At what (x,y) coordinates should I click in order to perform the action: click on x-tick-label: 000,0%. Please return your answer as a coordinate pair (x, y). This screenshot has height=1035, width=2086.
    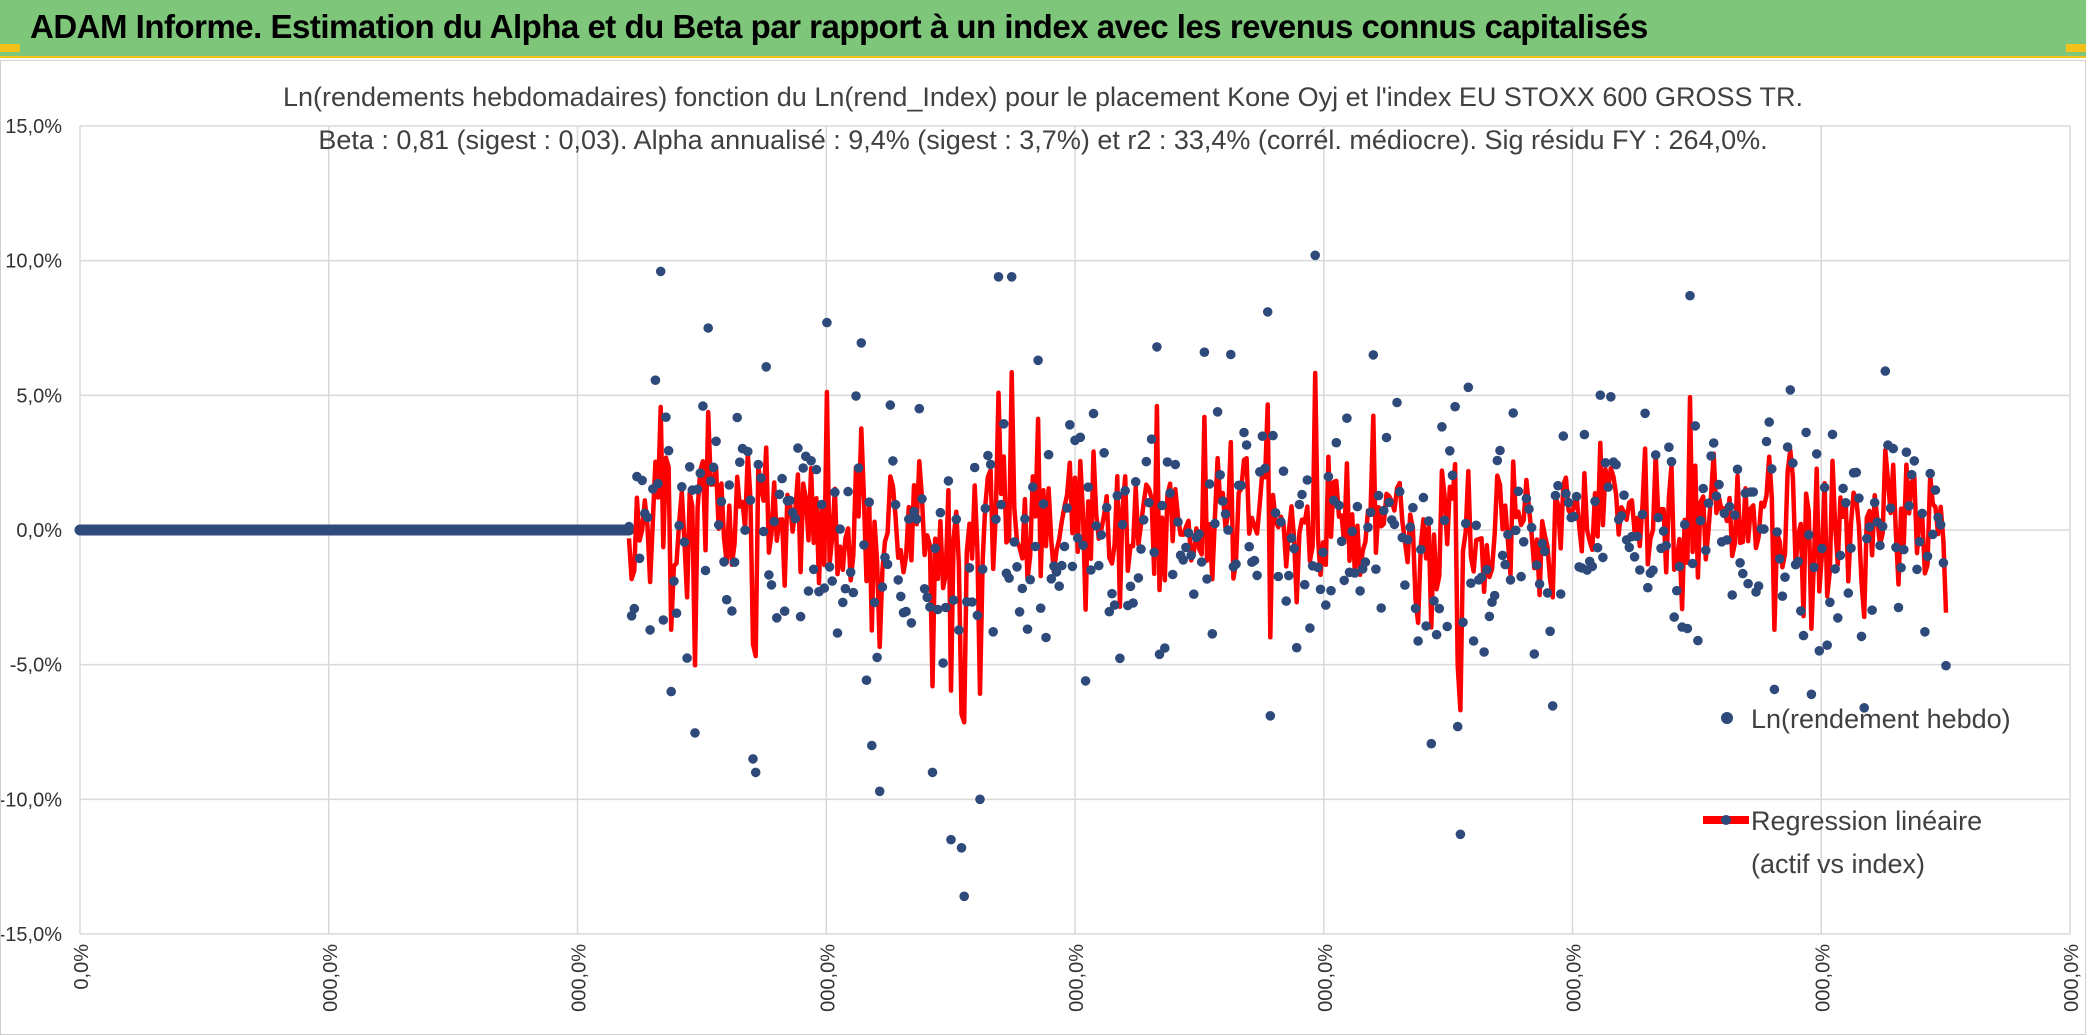
    Looking at the image, I should click on (580, 978).